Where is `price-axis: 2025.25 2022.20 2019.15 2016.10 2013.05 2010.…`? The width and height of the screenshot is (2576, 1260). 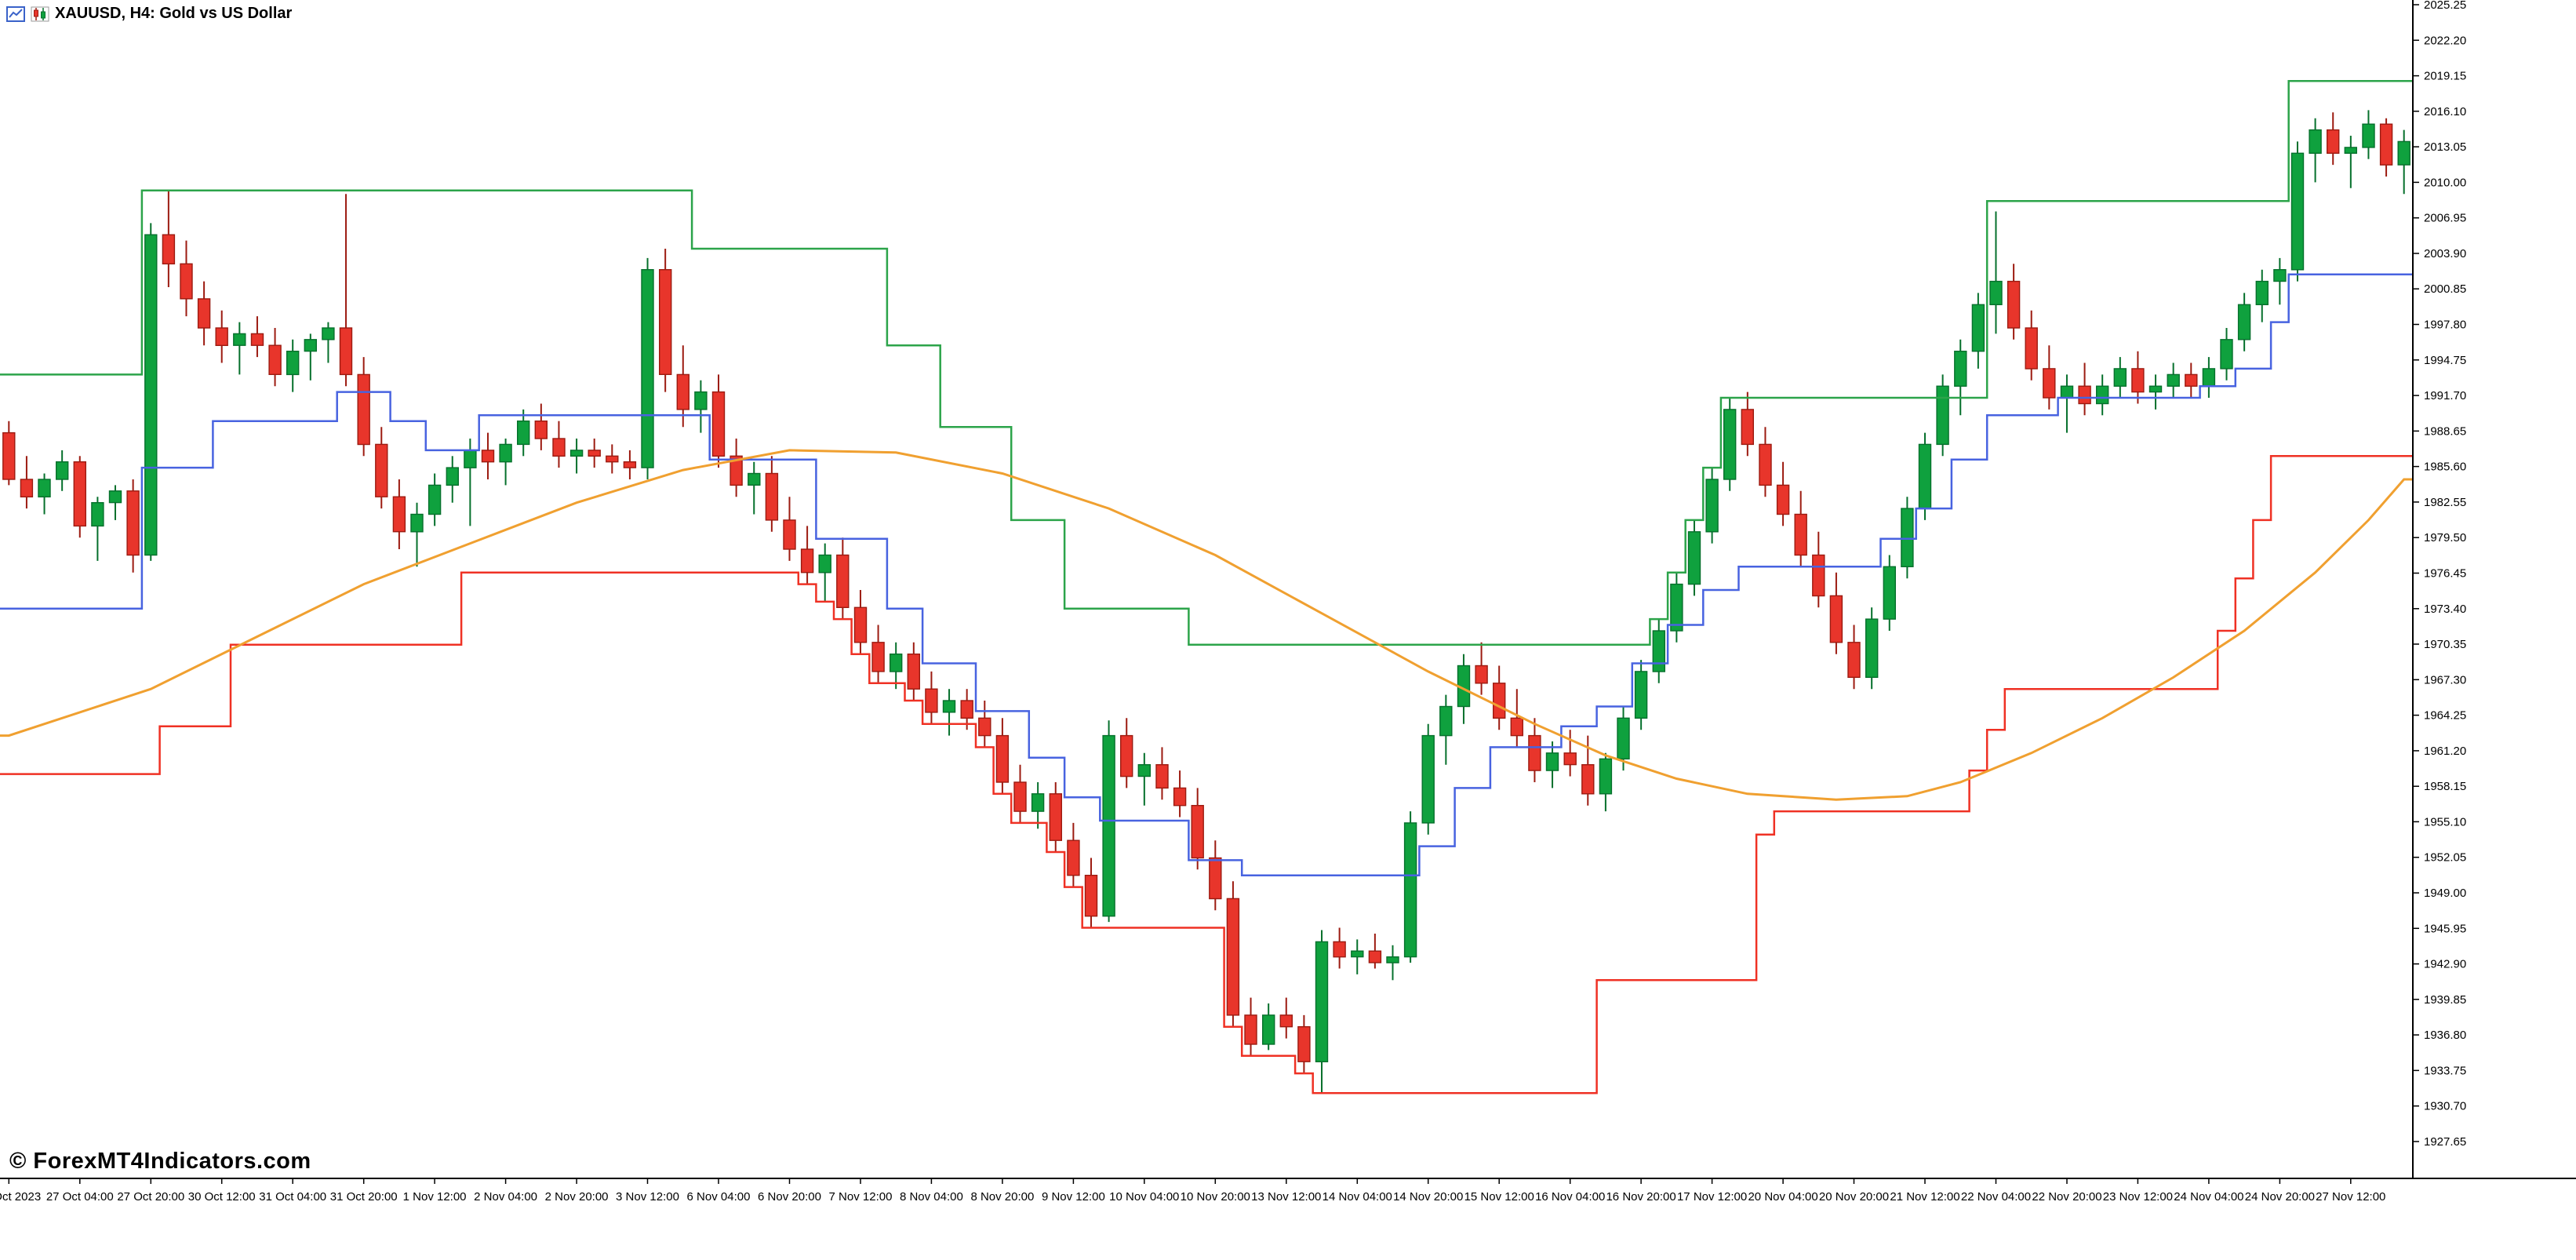
price-axis: 2025.25 2022.20 2019.15 2016.10 2013.05 2010.… is located at coordinates (2494, 589).